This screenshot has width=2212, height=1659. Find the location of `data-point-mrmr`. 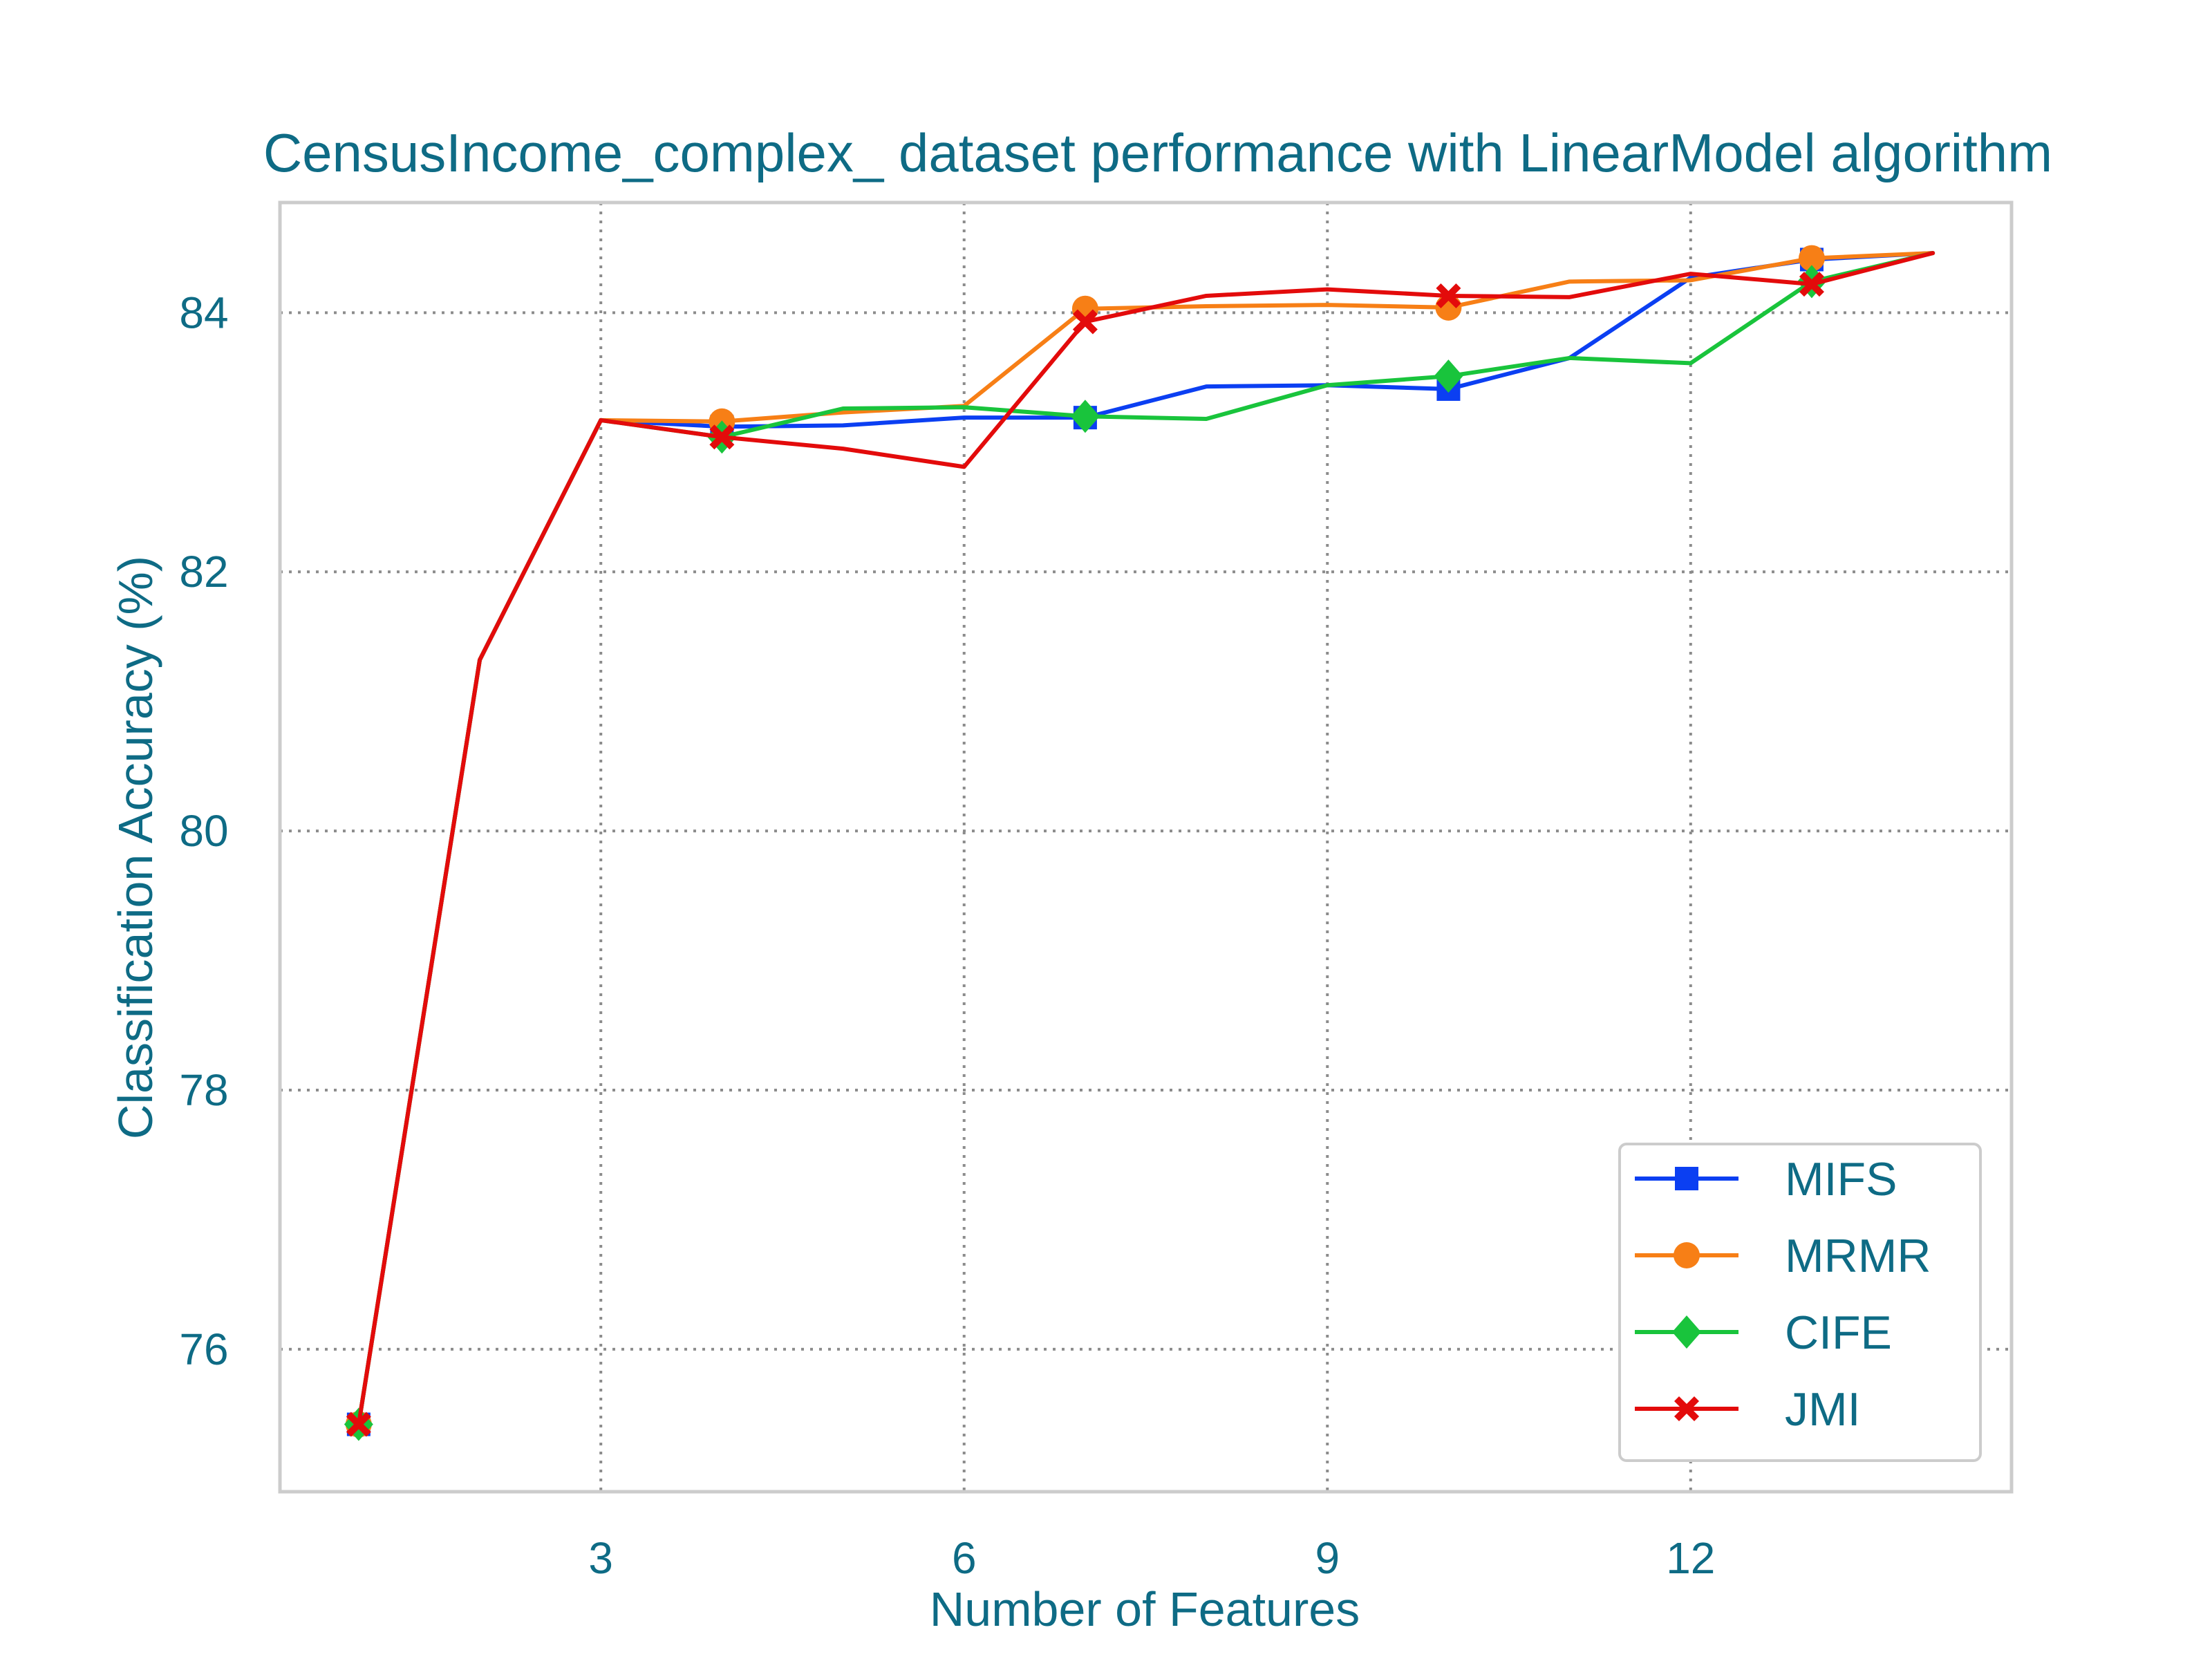

data-point-mrmr is located at coordinates (1811, 258).